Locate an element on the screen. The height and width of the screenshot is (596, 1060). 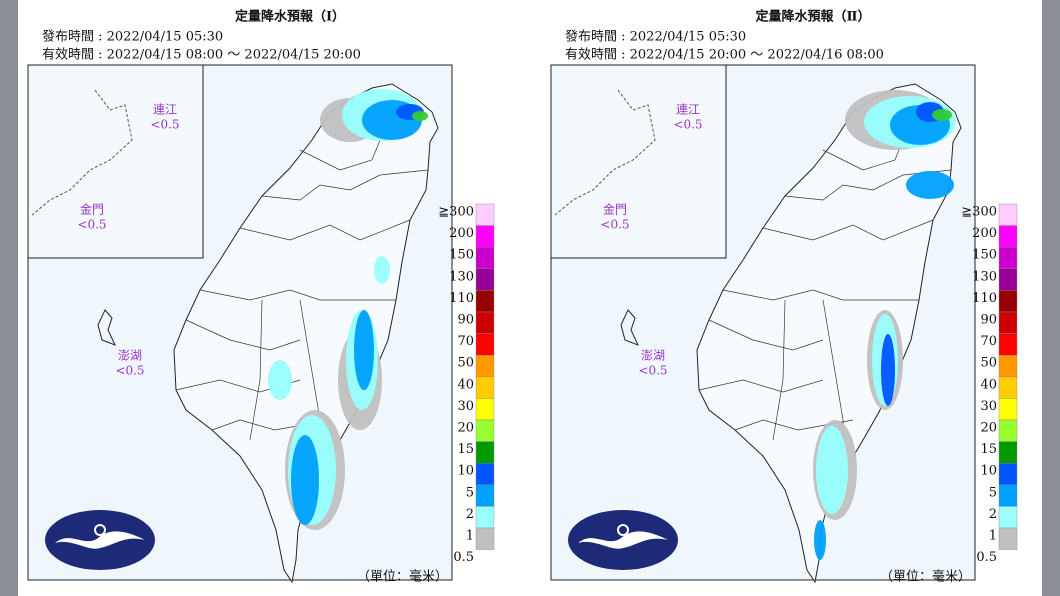
legend-label: 10 is located at coordinates (465, 471).